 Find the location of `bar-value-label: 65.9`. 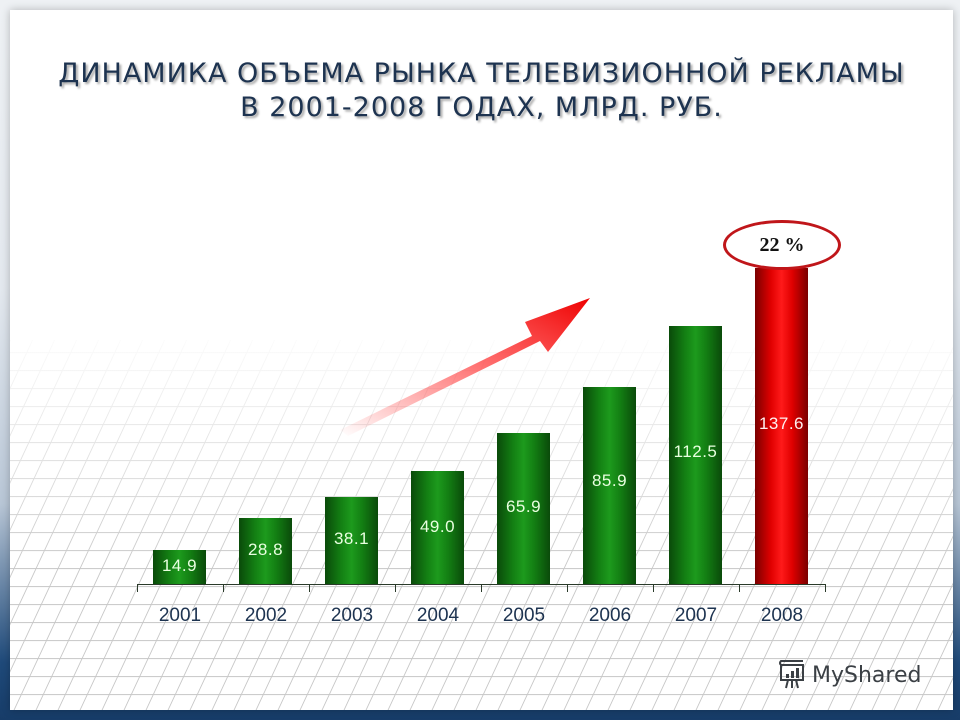

bar-value-label: 65.9 is located at coordinates (523, 506).